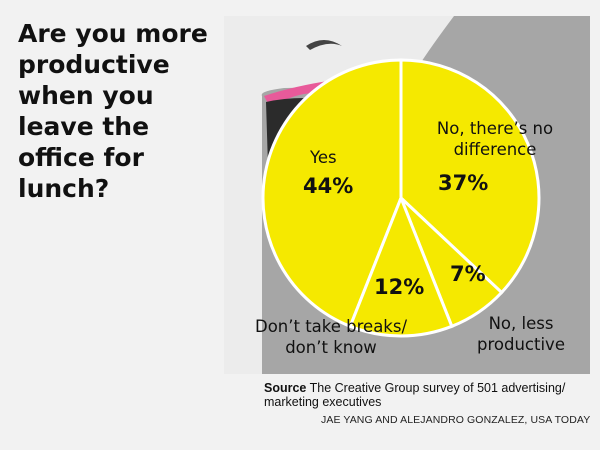 The width and height of the screenshot is (600, 450). Describe the element at coordinates (399, 287) in the screenshot. I see `slice-value-no-breaks: 12%` at that location.